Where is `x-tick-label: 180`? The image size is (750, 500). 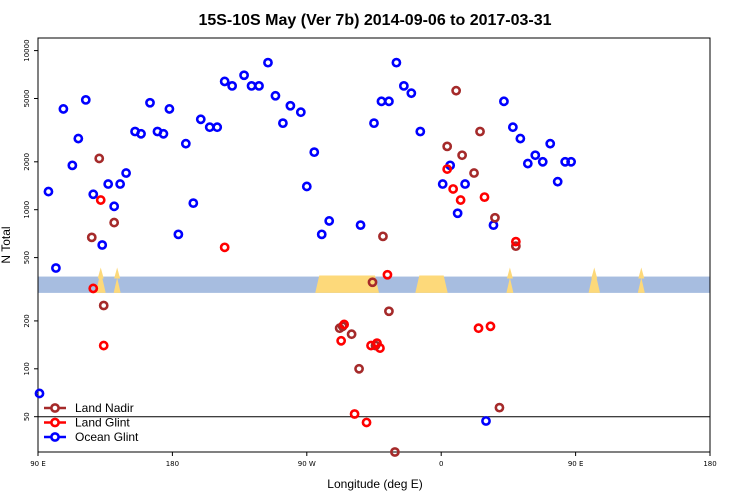 x-tick-label: 180 is located at coordinates (172, 464).